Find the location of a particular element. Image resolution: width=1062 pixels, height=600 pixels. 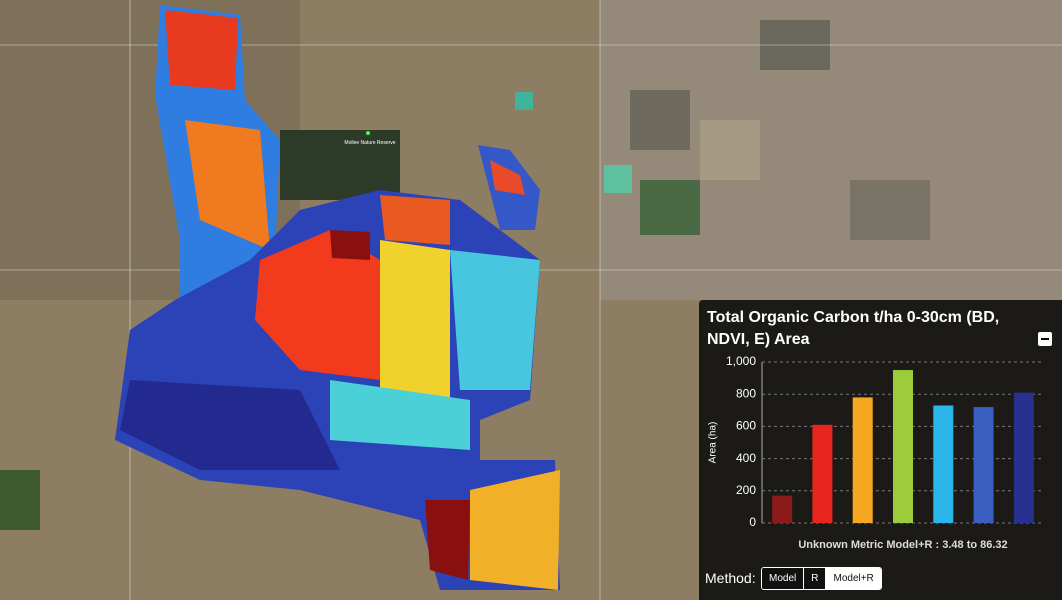

y-tick-label: 200 is located at coordinates (746, 490).